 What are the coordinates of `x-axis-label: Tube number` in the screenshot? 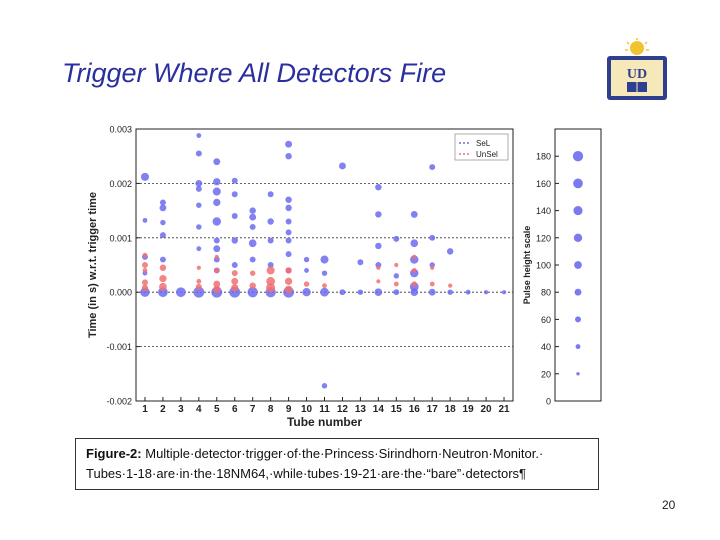 It's located at (324, 422).